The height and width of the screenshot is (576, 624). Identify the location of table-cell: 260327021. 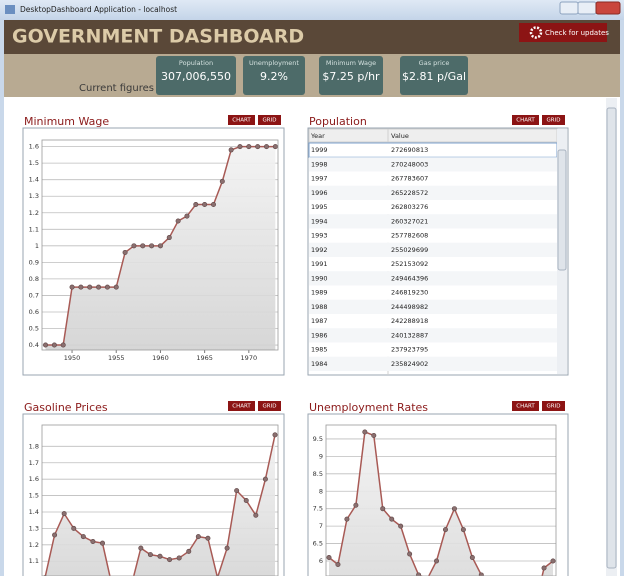
(409, 221).